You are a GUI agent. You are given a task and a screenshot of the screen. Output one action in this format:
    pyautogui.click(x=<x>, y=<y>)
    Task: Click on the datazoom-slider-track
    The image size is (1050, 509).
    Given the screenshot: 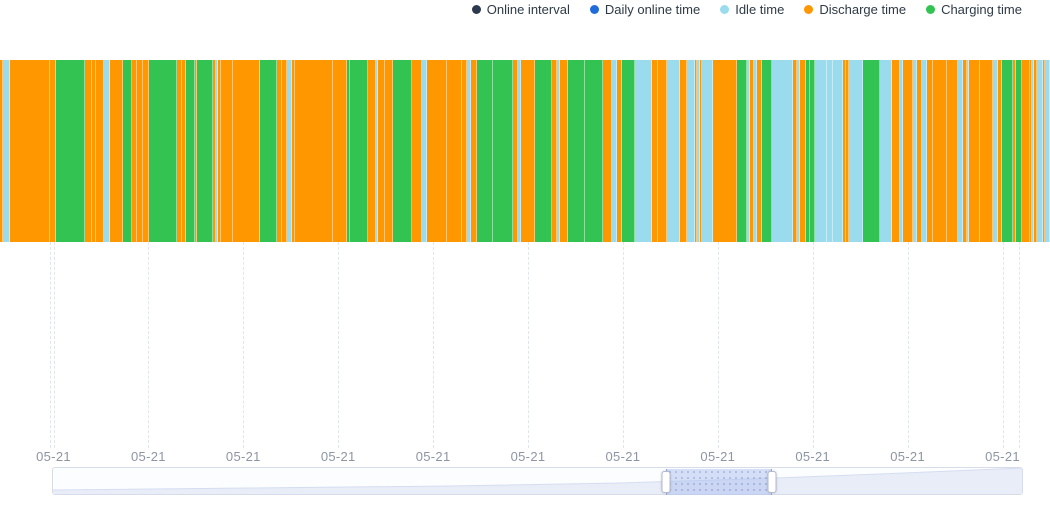 What is the action you would take?
    pyautogui.click(x=537, y=481)
    